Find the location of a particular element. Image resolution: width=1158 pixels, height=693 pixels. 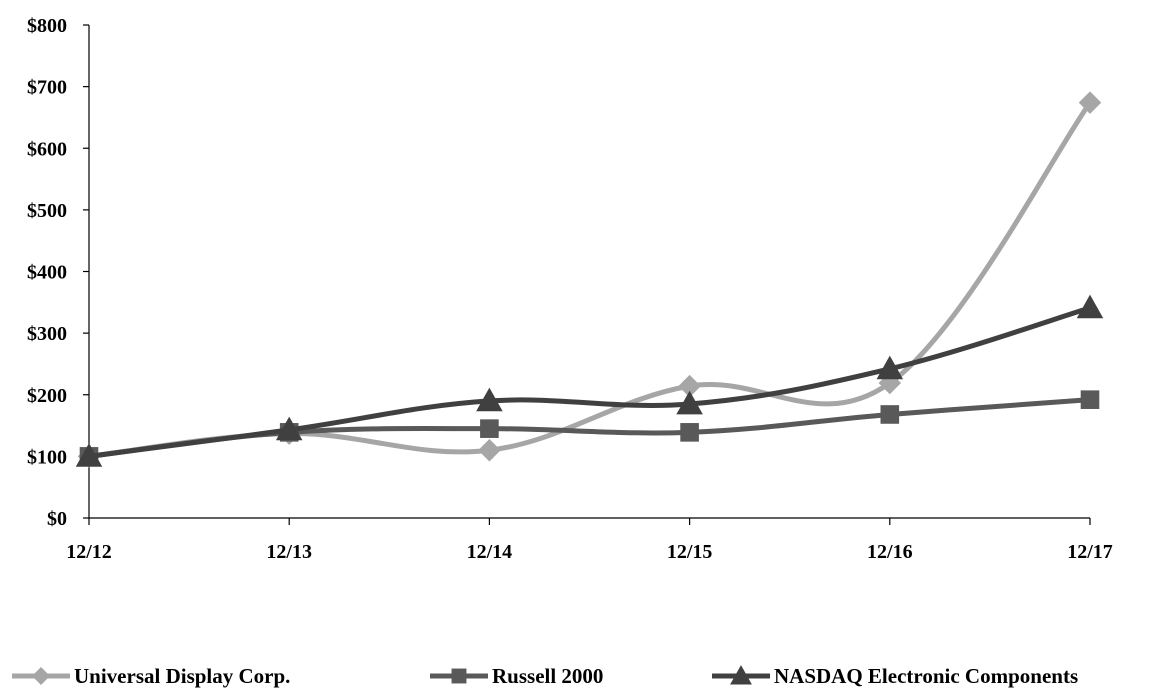

y-tick-label: $300 is located at coordinates (47, 334).